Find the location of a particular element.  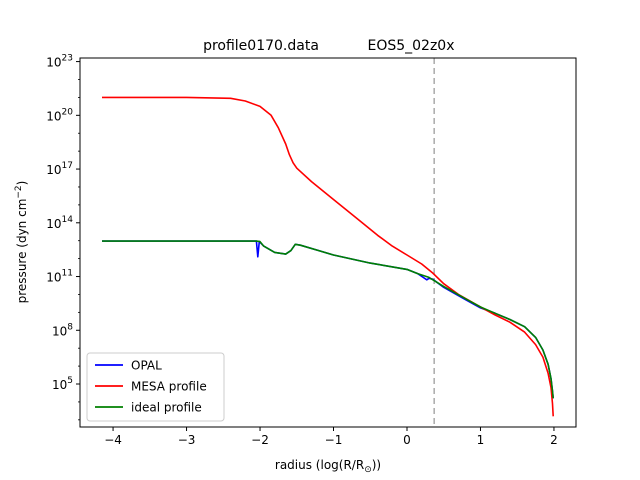

y-tick-label-4: 10¹⁷ is located at coordinates (59, 169).